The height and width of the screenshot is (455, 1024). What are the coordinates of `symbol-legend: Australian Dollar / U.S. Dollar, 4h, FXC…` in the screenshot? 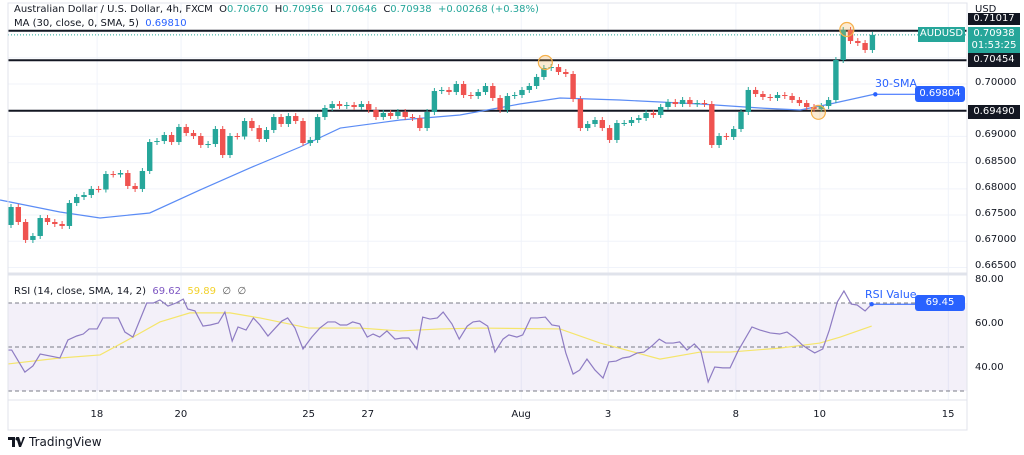 It's located at (276, 9).